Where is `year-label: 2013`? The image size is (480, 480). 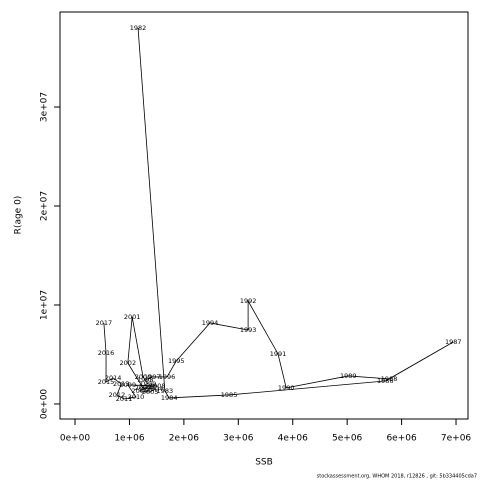
year-label: 2013 is located at coordinates (121, 384).